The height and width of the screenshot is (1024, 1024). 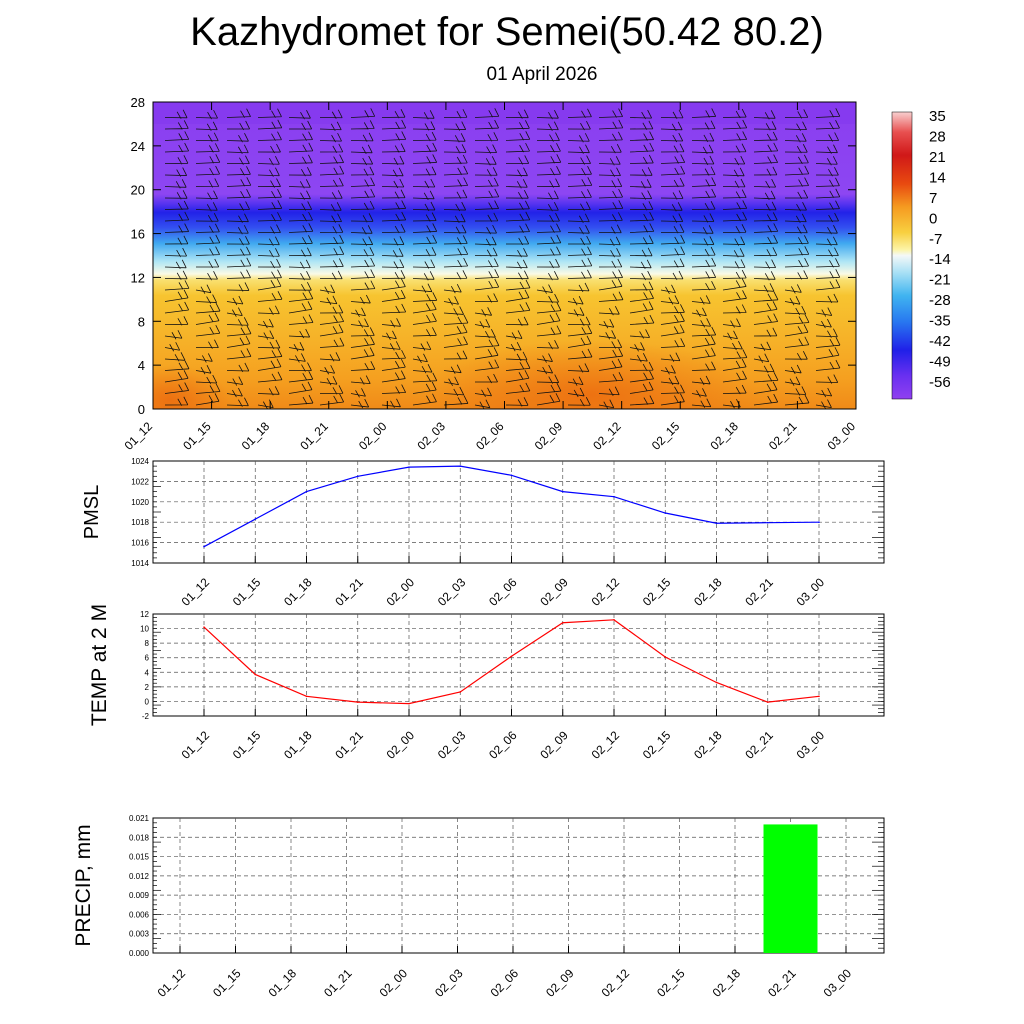 What do you see at coordinates (140, 481) in the screenshot?
I see `y-tick-label: 1022` at bounding box center [140, 481].